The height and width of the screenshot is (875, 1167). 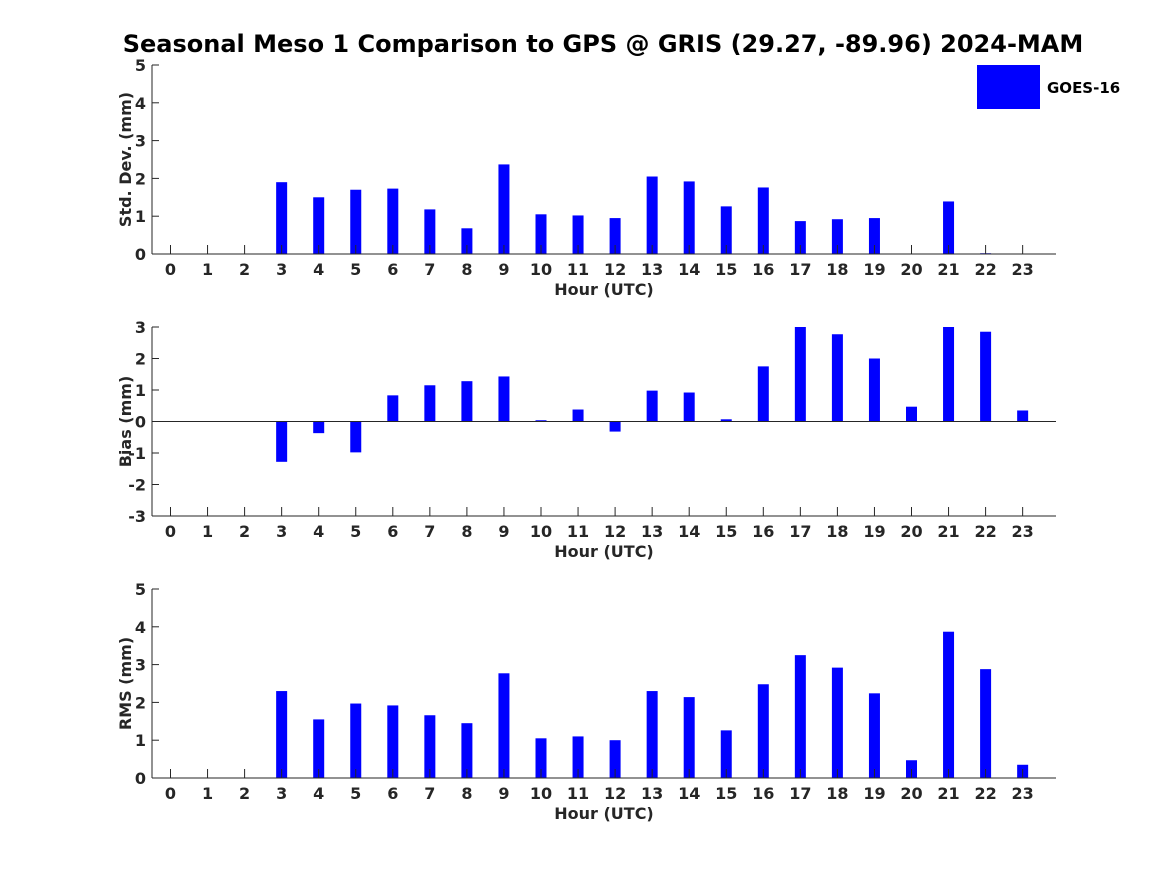 I want to click on x-tick-label: 20, so click(x=911, y=269).